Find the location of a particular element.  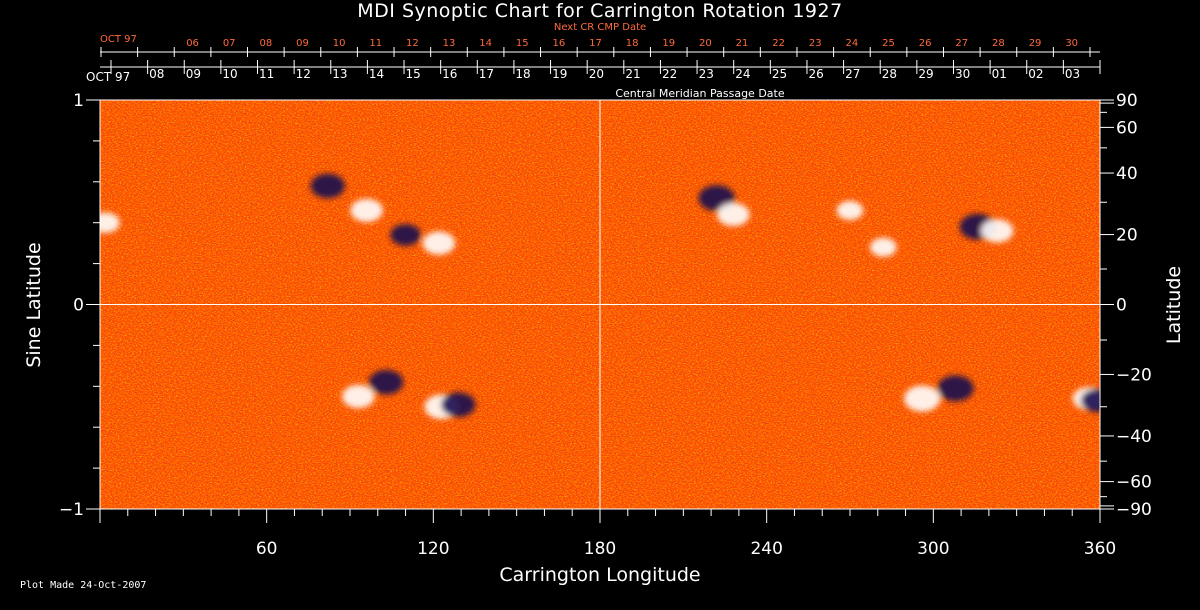

next-cr-date-label: 21 is located at coordinates (742, 43).